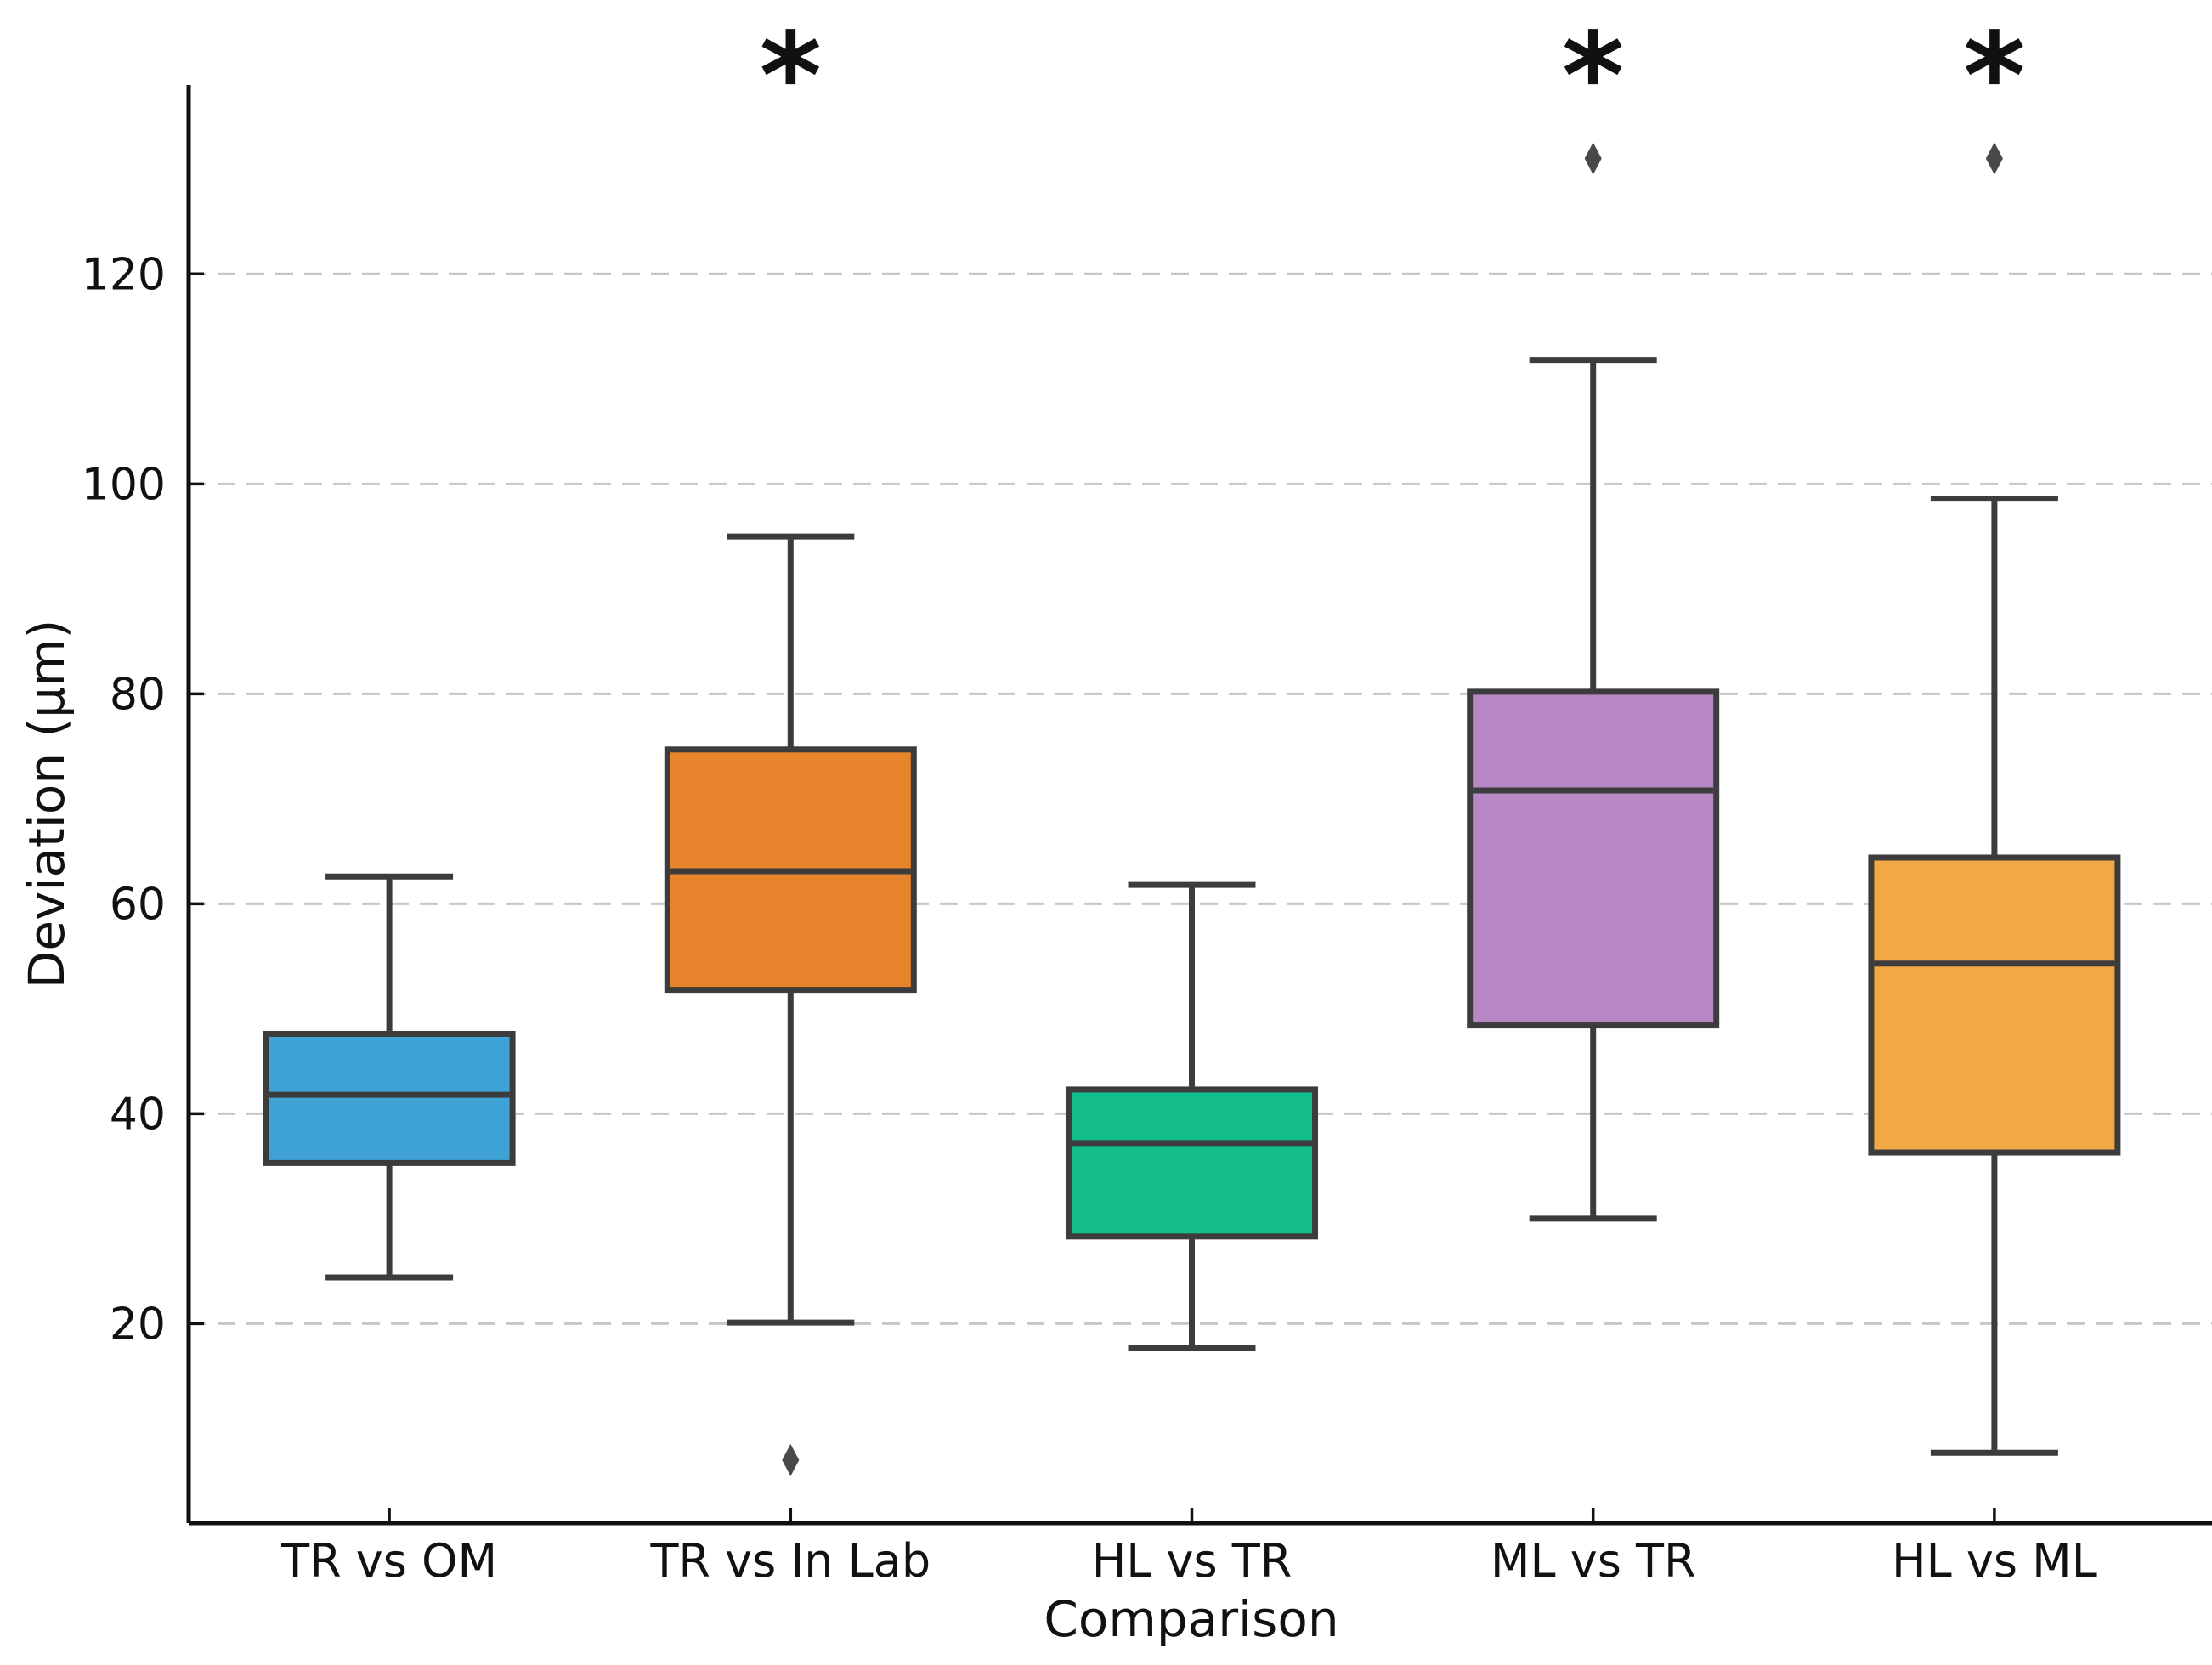 This screenshot has height=1665, width=2212. What do you see at coordinates (138, 905) in the screenshot?
I see `y-tick-label-60: 60` at bounding box center [138, 905].